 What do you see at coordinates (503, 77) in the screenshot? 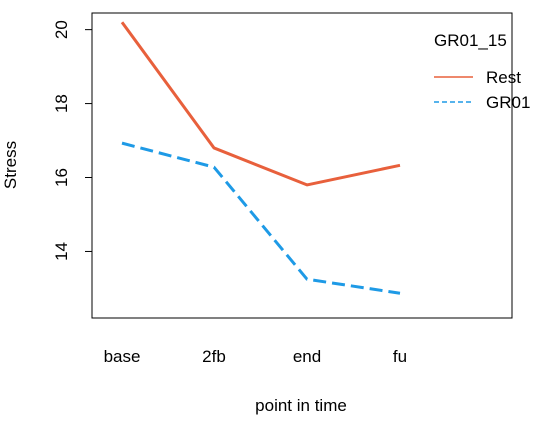
I see `legend-label-rest: Rest` at bounding box center [503, 77].